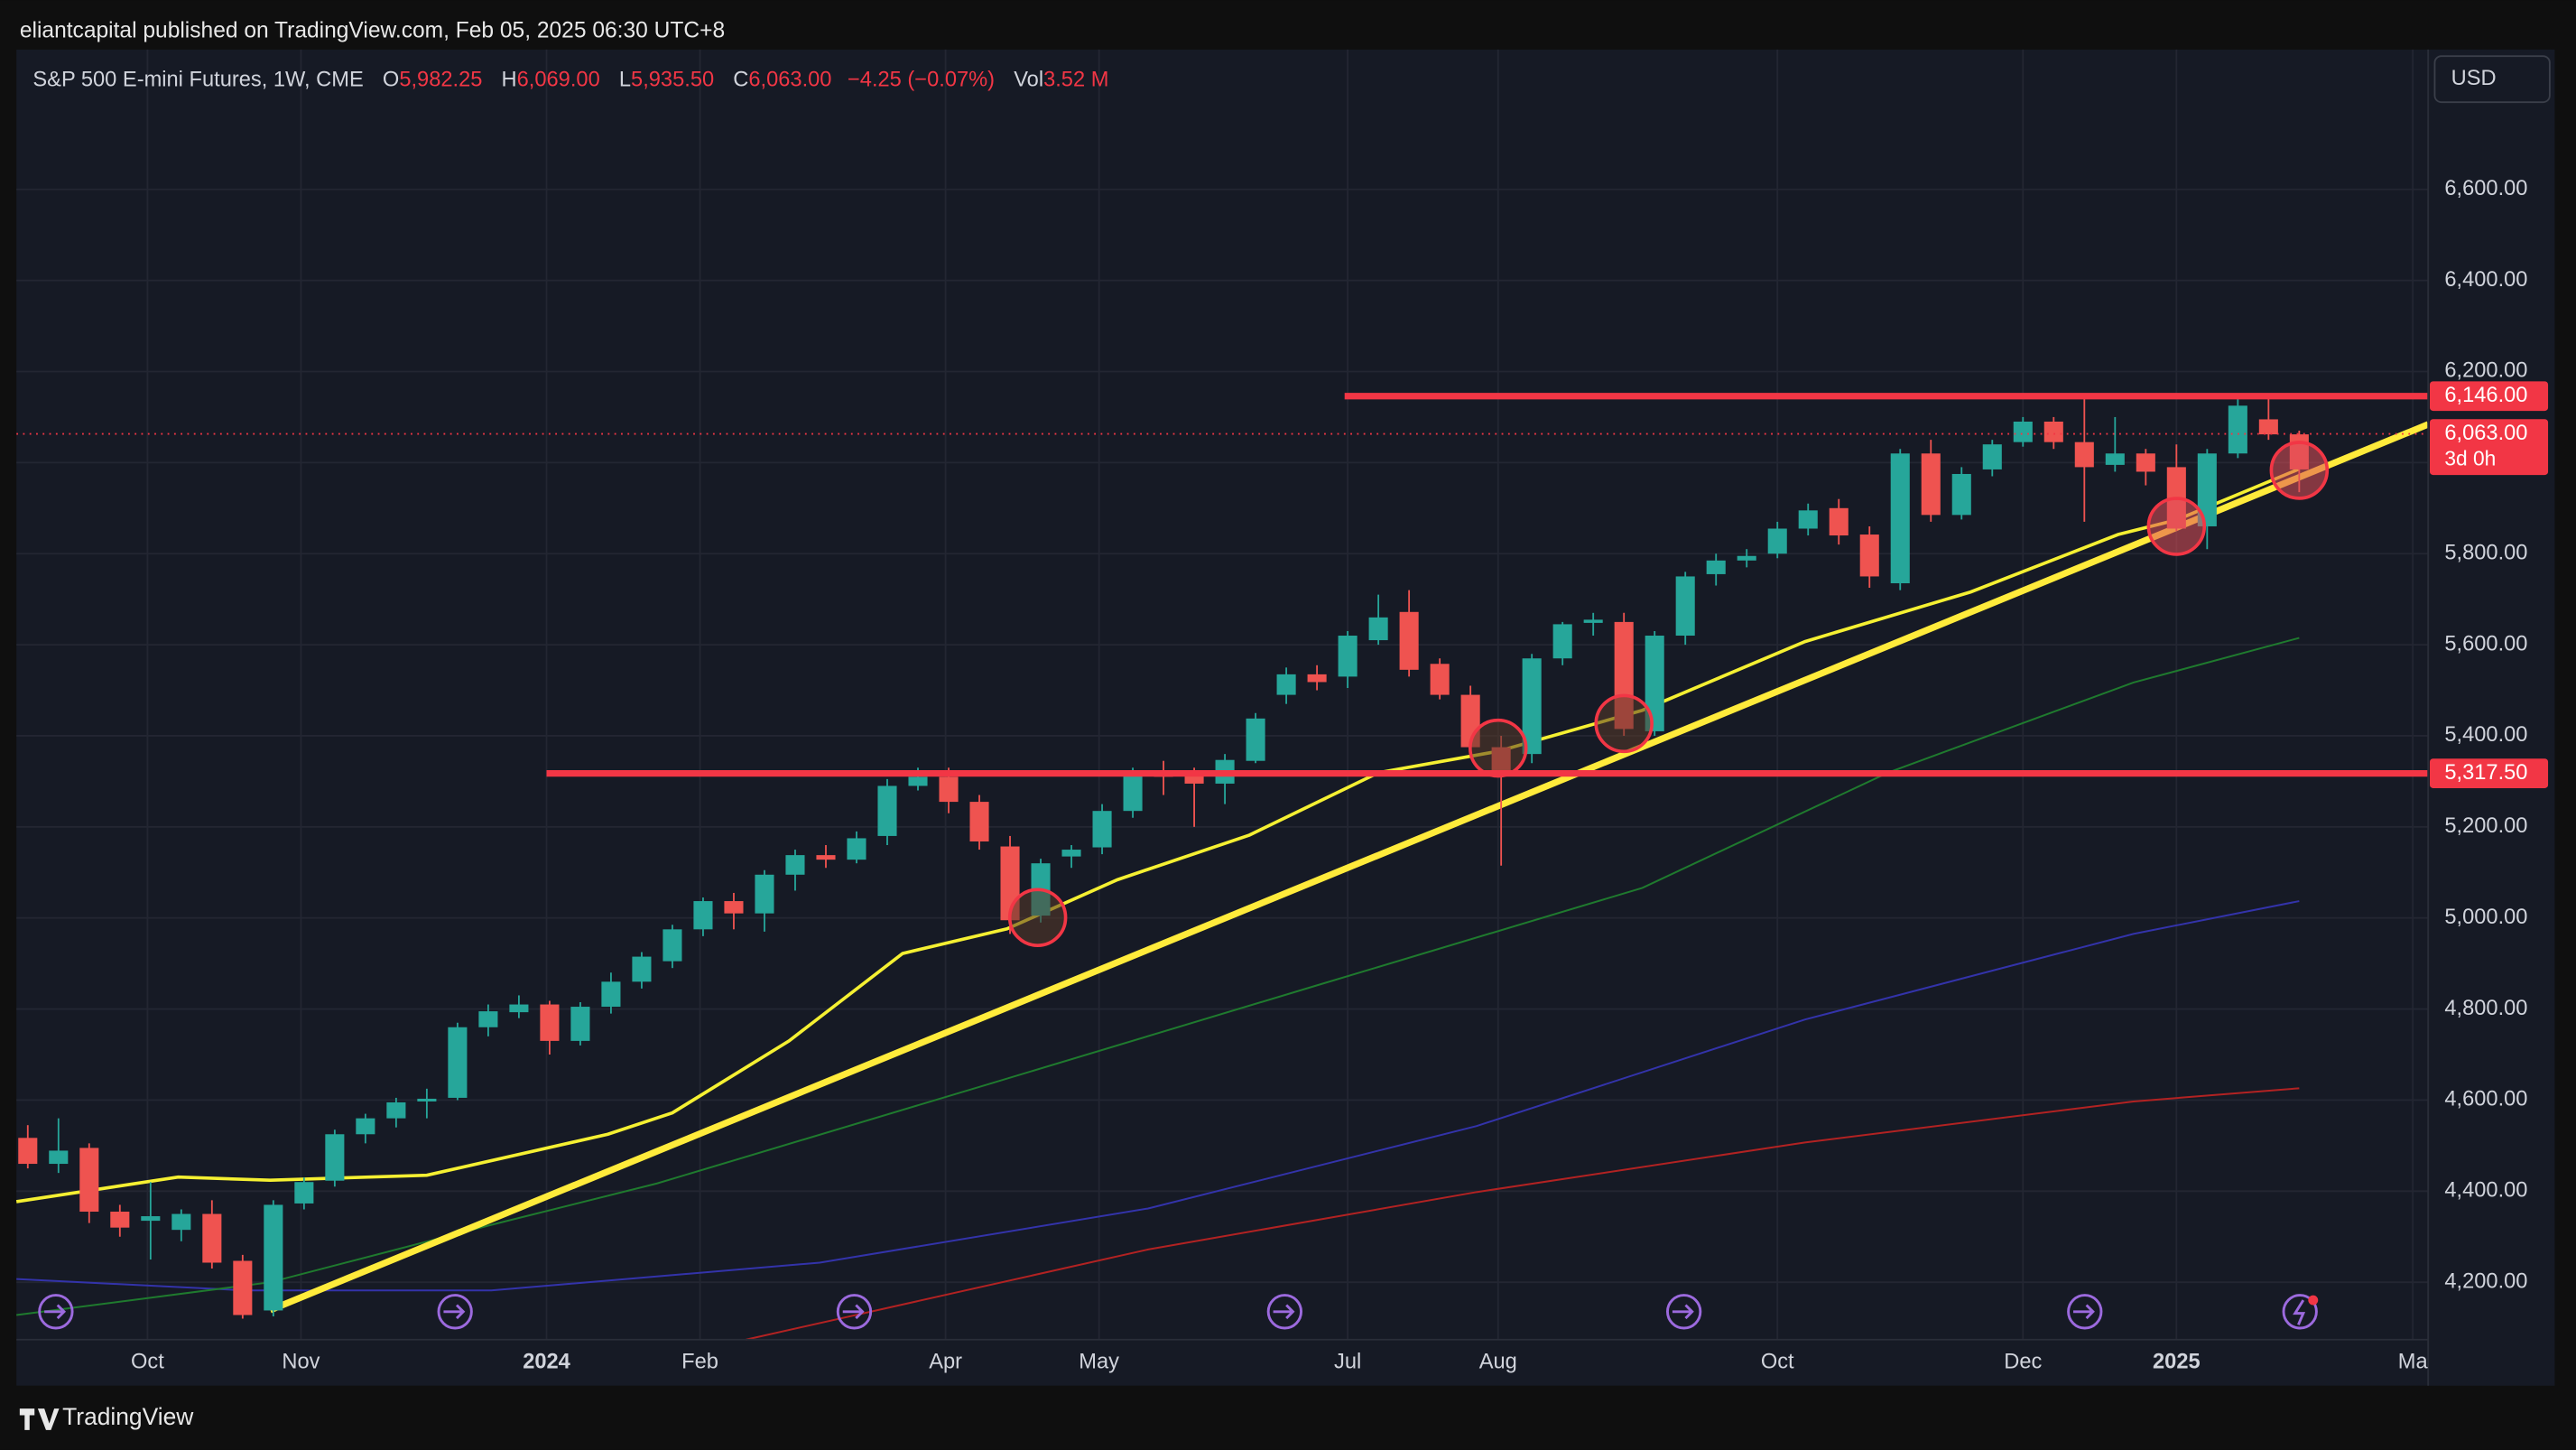  What do you see at coordinates (2490, 447) in the screenshot?
I see `last-price-box` at bounding box center [2490, 447].